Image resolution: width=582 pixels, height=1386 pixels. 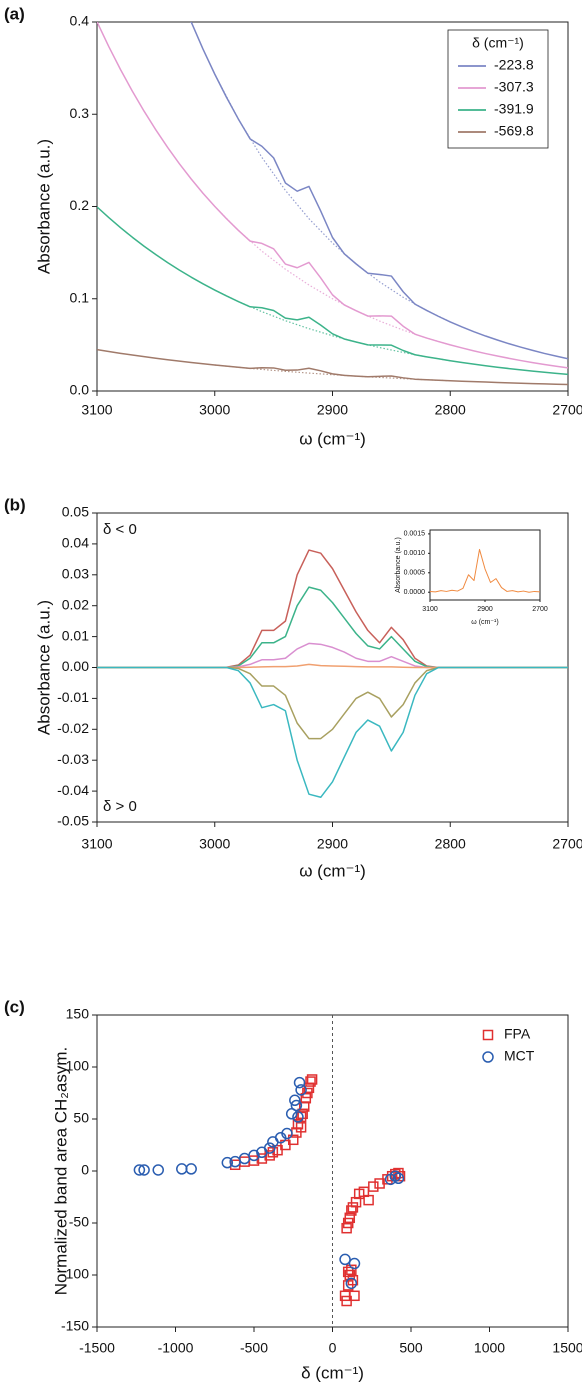 I want to click on y-tick-label: 0.2, so click(x=80, y=205).